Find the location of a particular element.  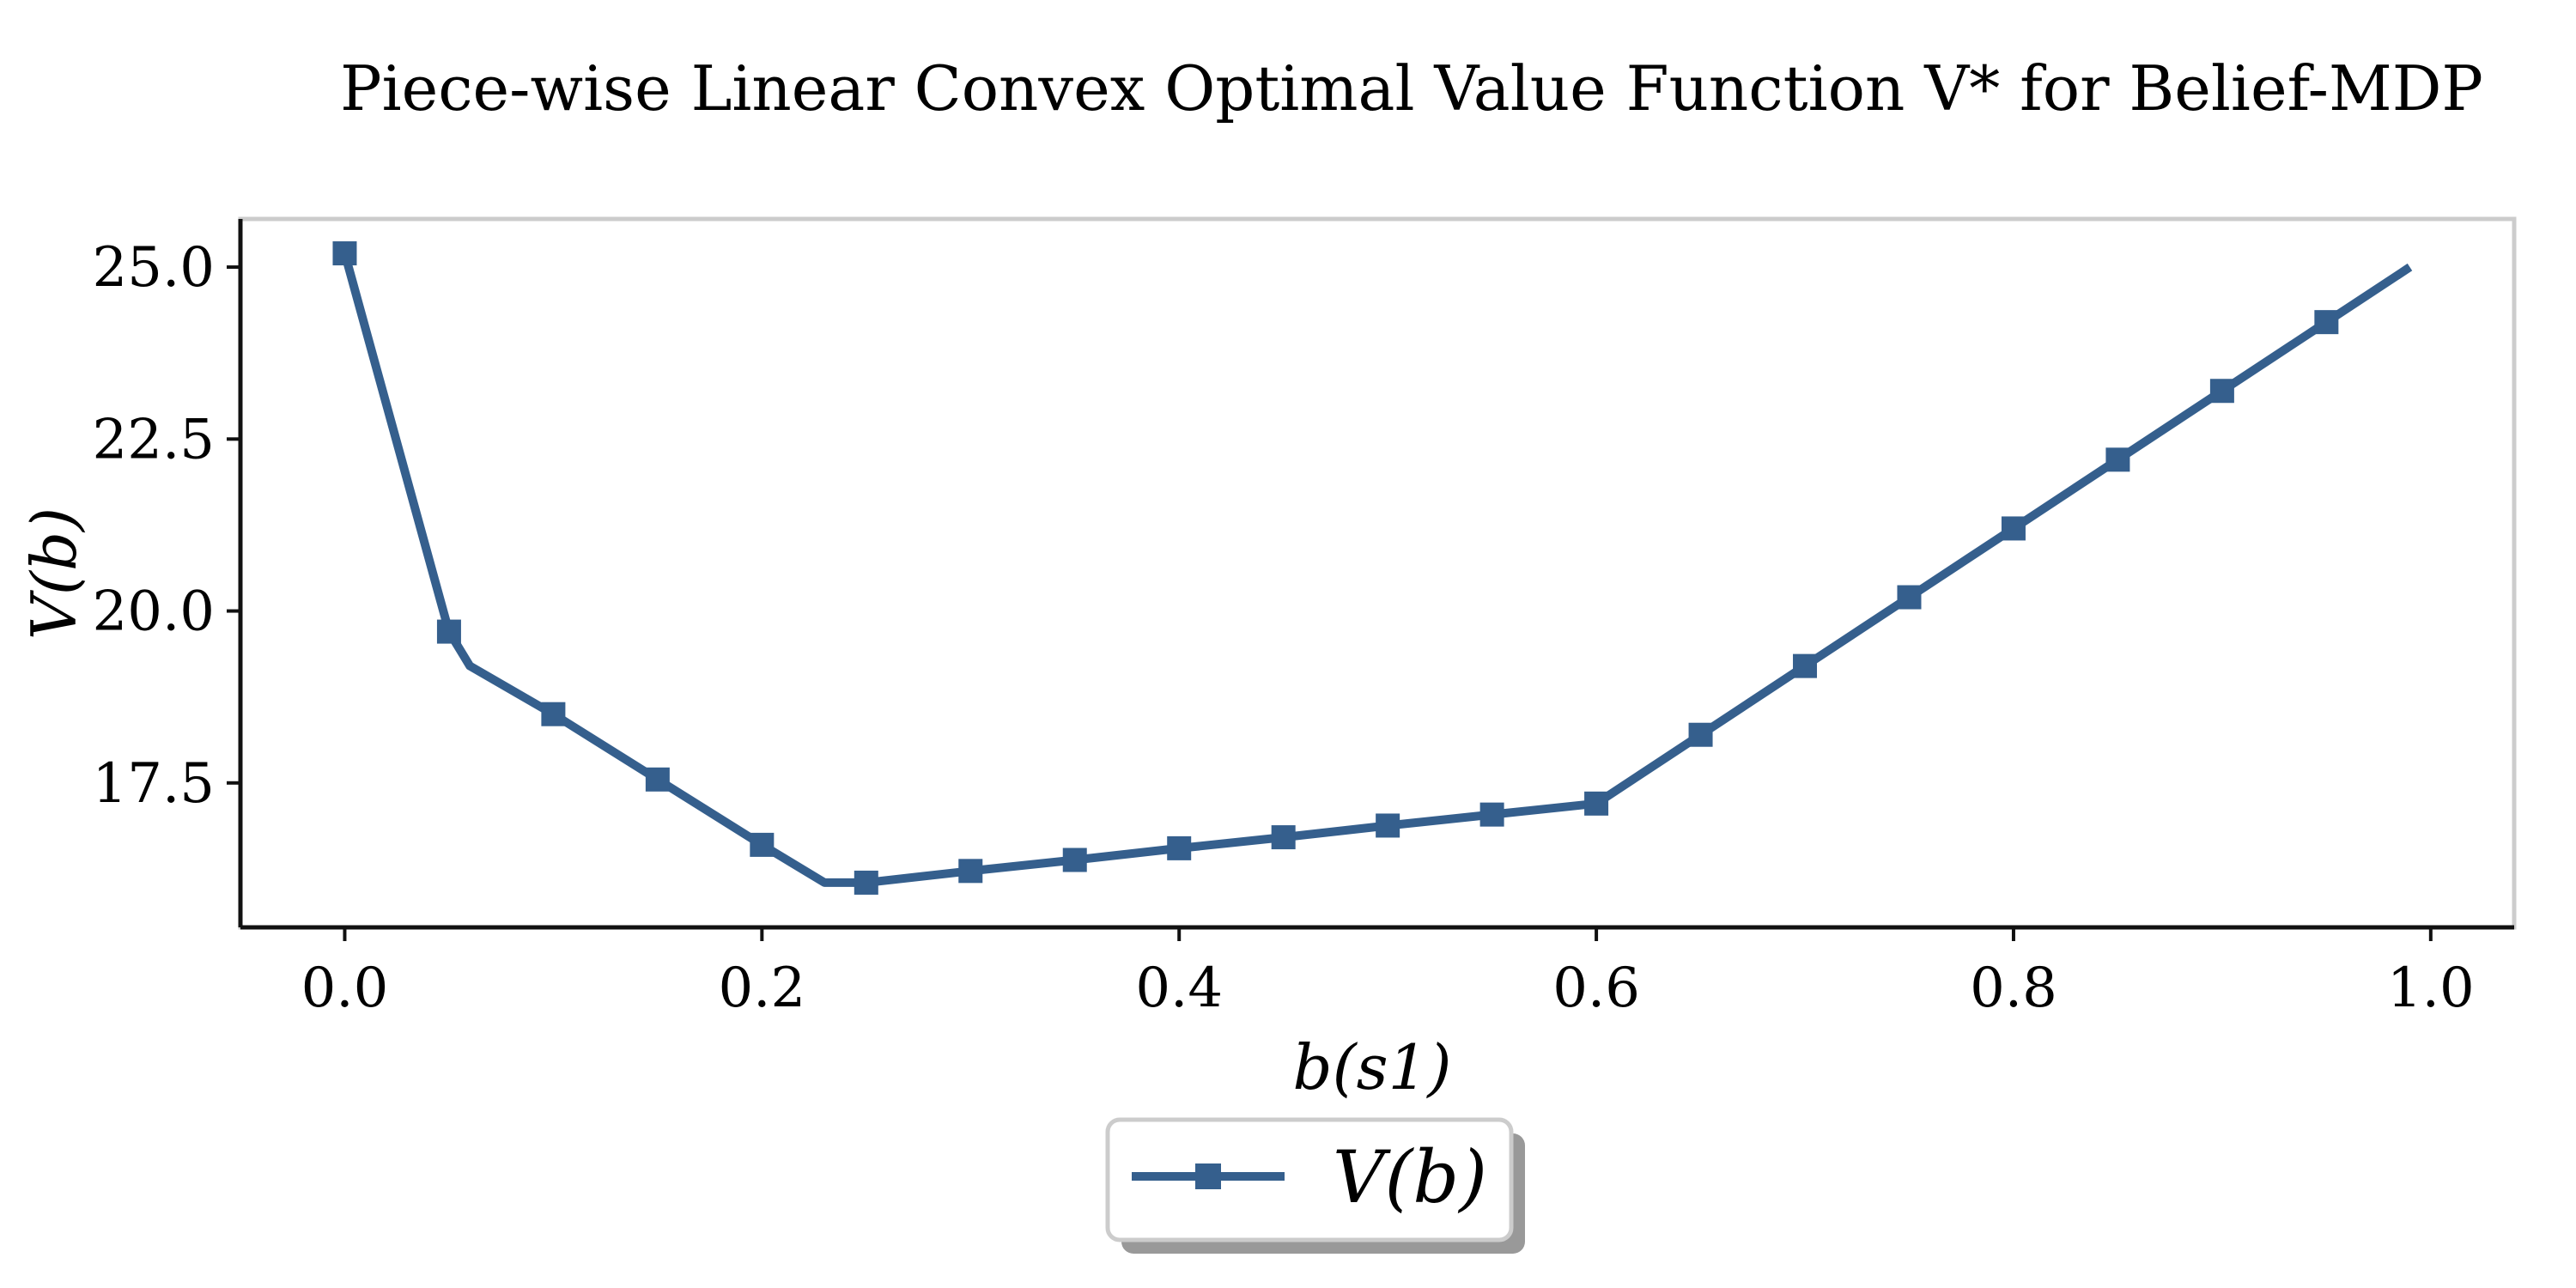

y-tick-label: 22.5 is located at coordinates (154, 440).